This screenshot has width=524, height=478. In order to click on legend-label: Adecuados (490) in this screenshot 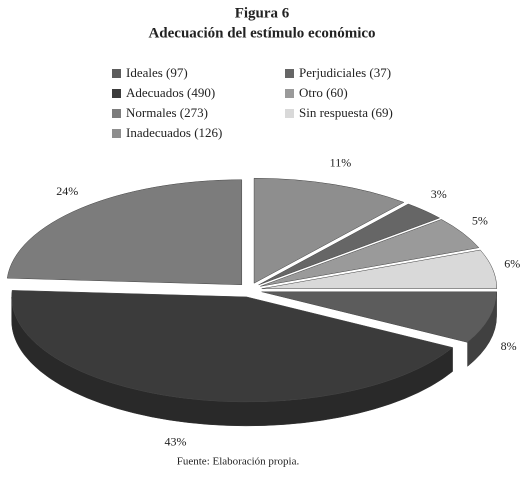, I will do `click(170, 92)`.